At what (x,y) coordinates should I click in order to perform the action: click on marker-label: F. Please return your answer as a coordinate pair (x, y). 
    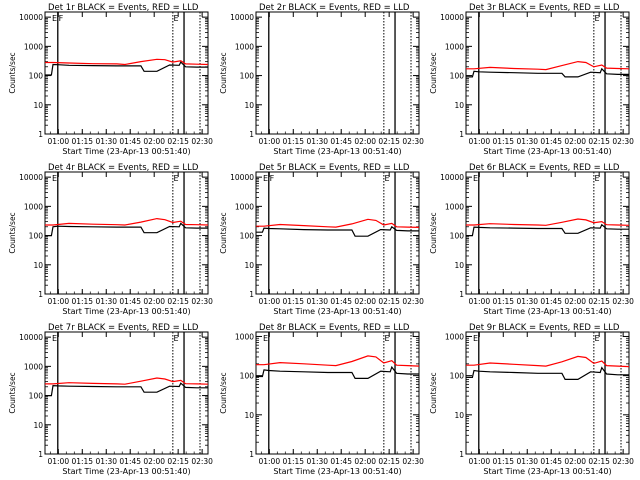
    Looking at the image, I should click on (272, 178).